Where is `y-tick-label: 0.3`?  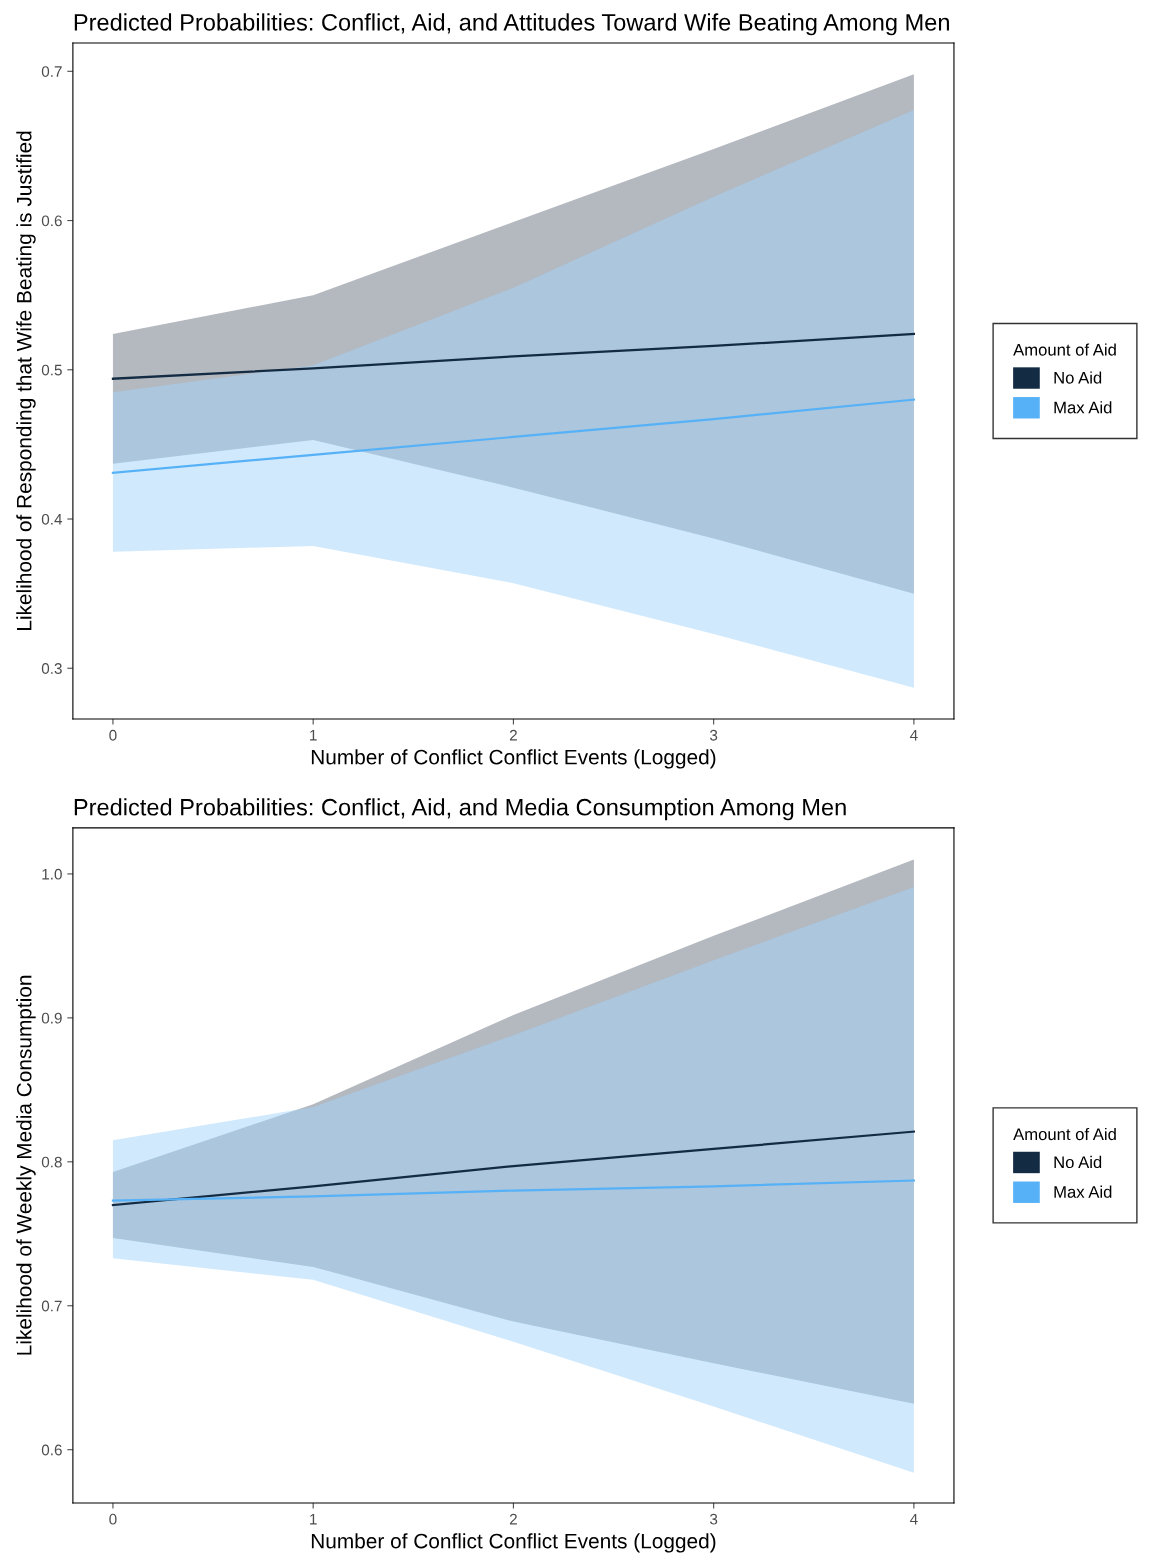 y-tick-label: 0.3 is located at coordinates (51, 668).